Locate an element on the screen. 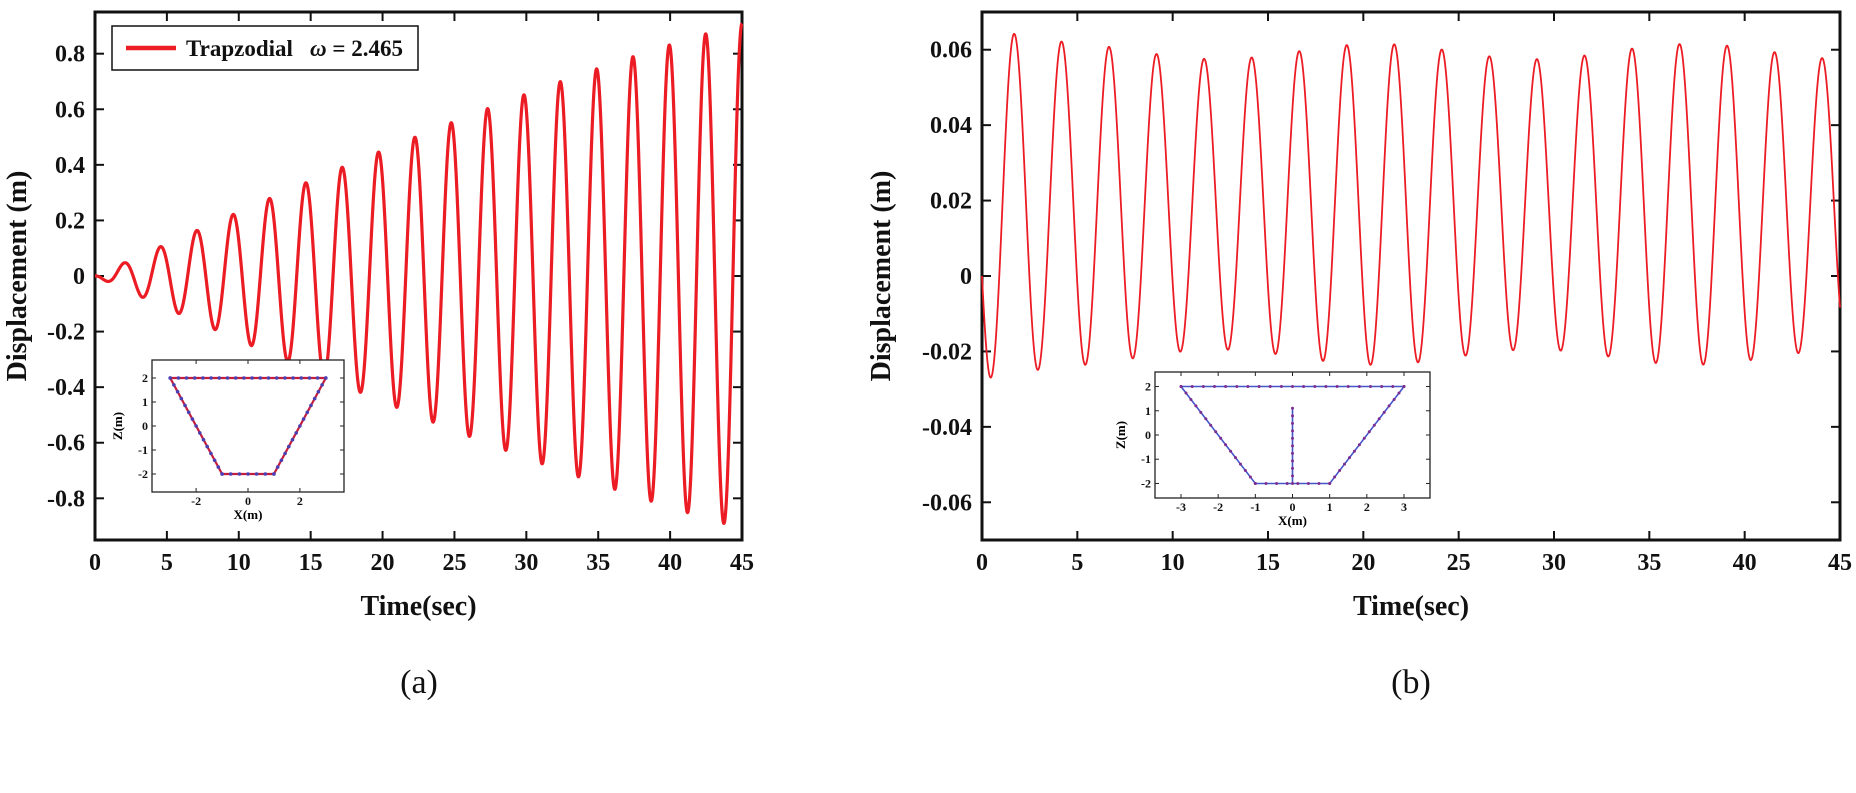  svg-text: 40 is located at coordinates (1745, 563).